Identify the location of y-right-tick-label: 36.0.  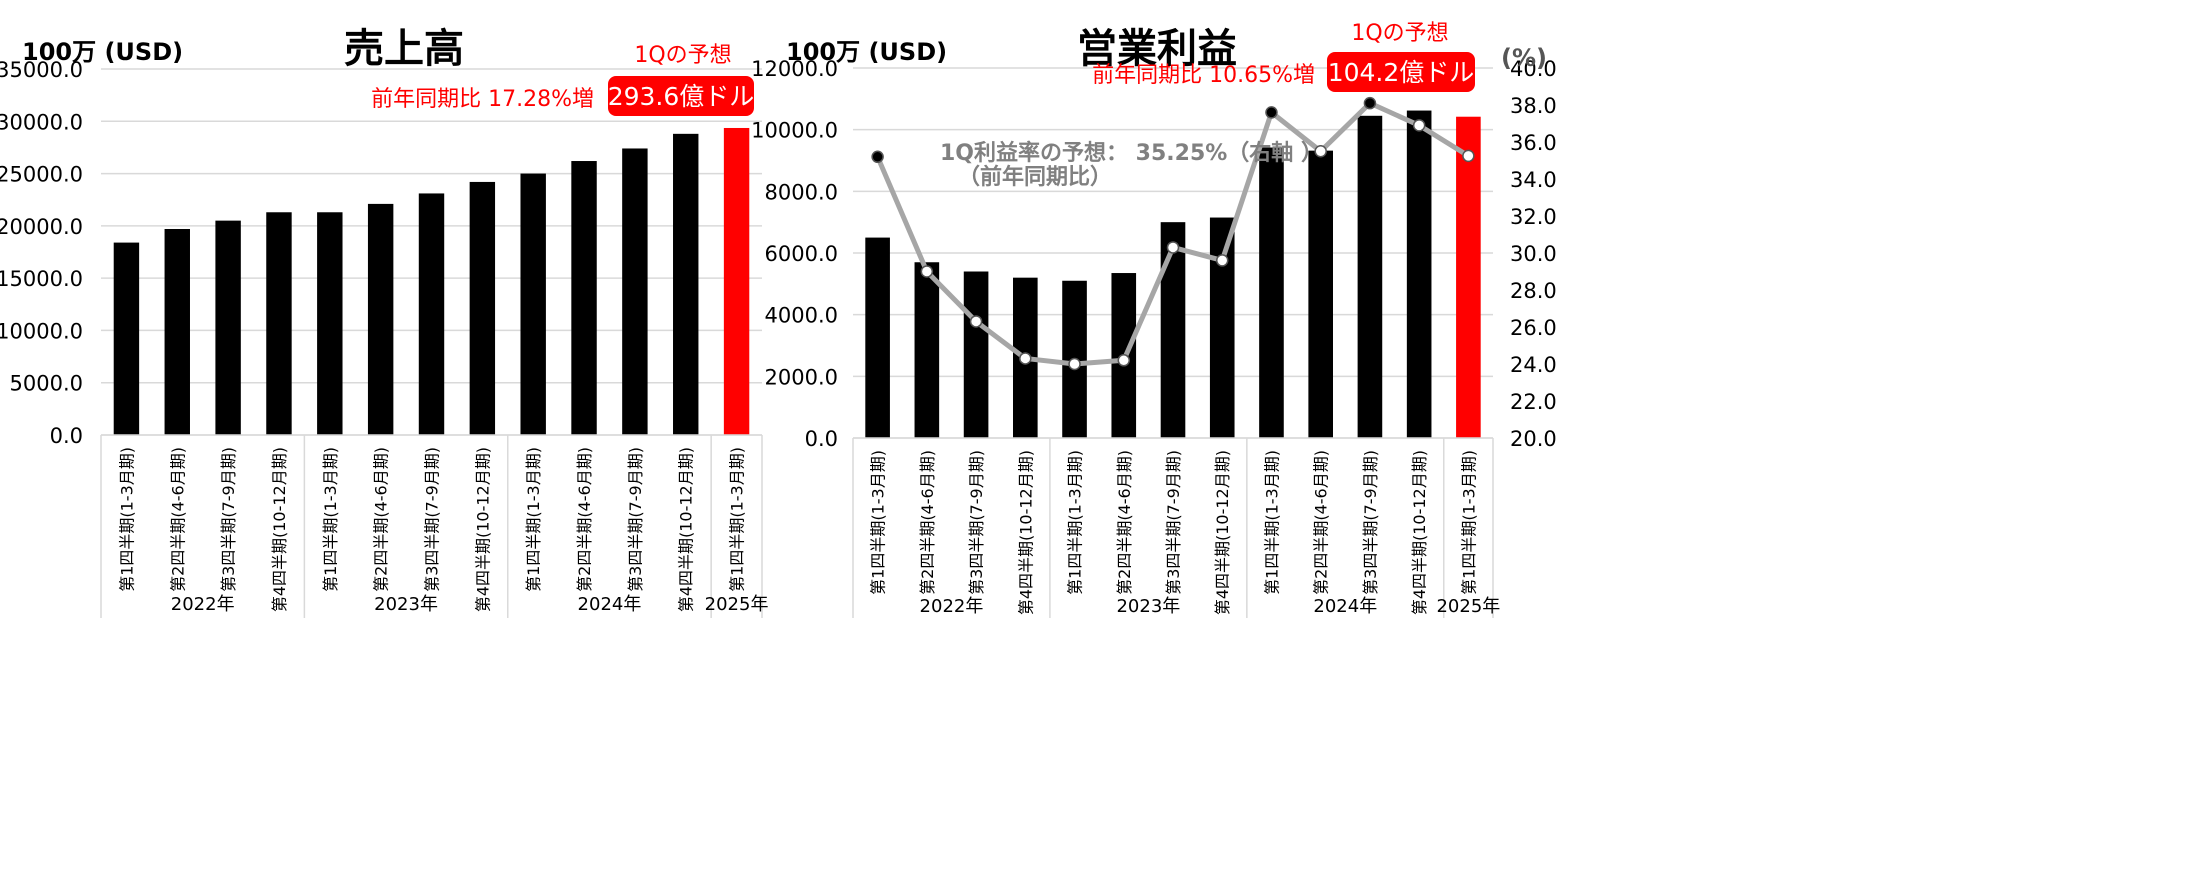
(1533, 143).